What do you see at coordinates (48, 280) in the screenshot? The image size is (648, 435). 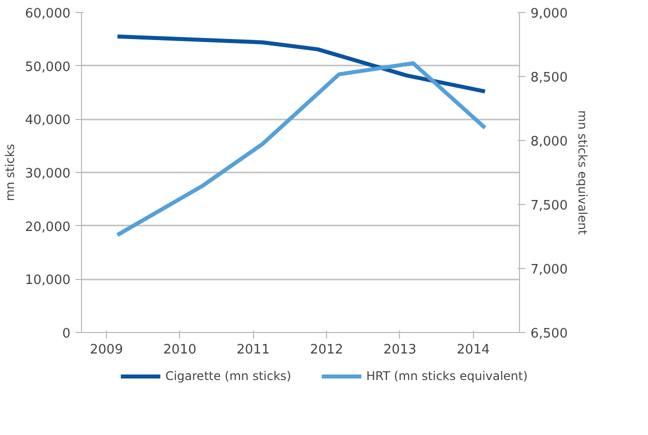 I see `y-tick-label: 10,000` at bounding box center [48, 280].